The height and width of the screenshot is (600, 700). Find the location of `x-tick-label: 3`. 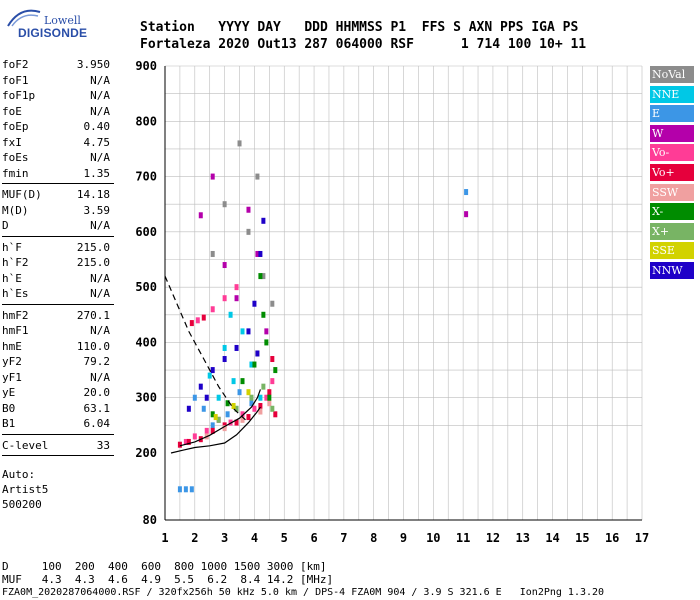

x-tick-label: 3 is located at coordinates (224, 538).